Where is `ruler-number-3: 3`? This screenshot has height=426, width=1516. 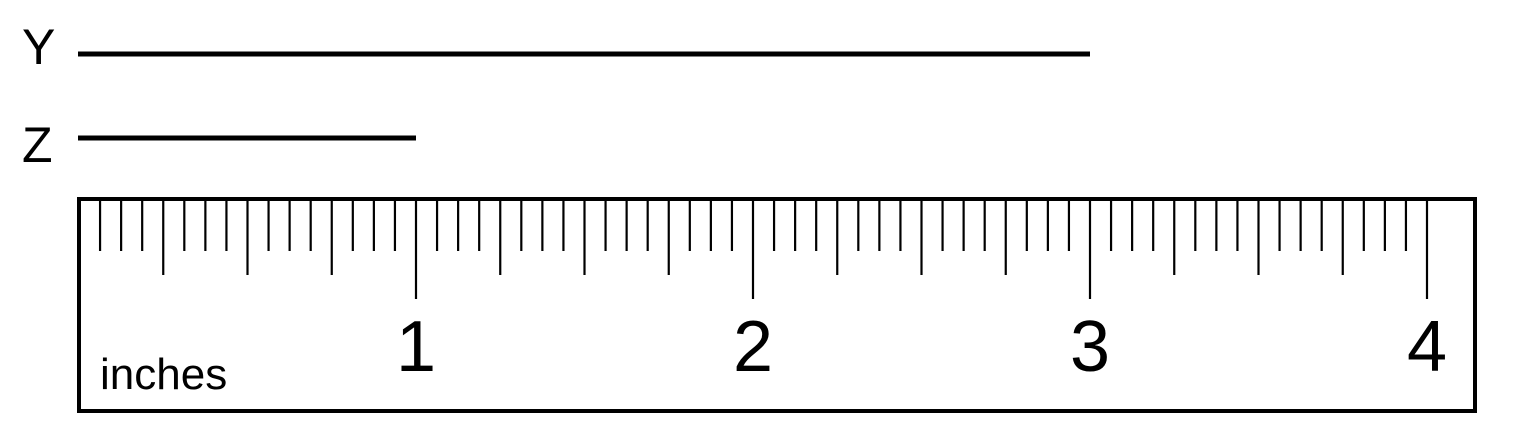 ruler-number-3: 3 is located at coordinates (1090, 347).